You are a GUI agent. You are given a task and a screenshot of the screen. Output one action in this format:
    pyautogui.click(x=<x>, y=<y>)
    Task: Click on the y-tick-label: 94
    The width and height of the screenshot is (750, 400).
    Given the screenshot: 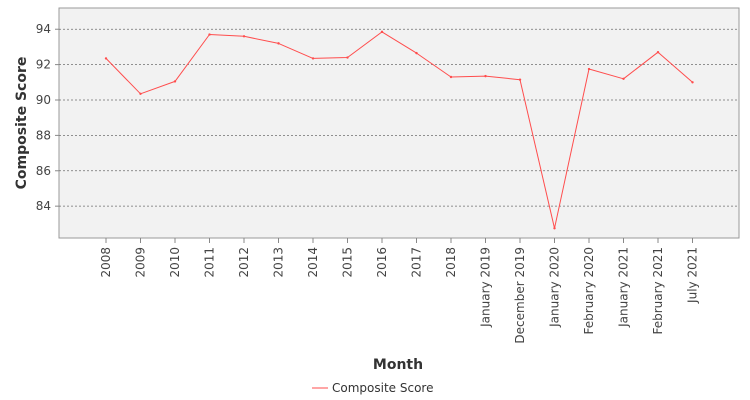 What is the action you would take?
    pyautogui.click(x=43, y=29)
    